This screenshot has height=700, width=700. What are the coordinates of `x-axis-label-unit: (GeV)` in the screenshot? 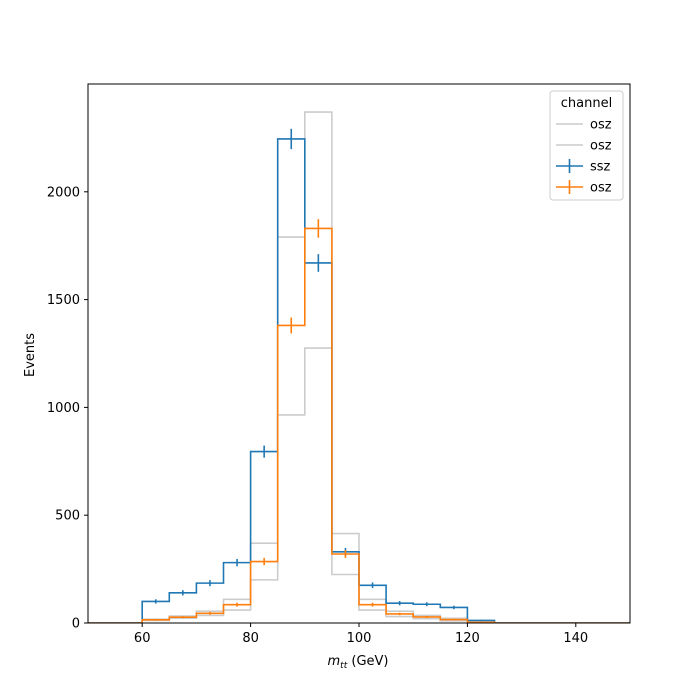 It's located at (367, 661).